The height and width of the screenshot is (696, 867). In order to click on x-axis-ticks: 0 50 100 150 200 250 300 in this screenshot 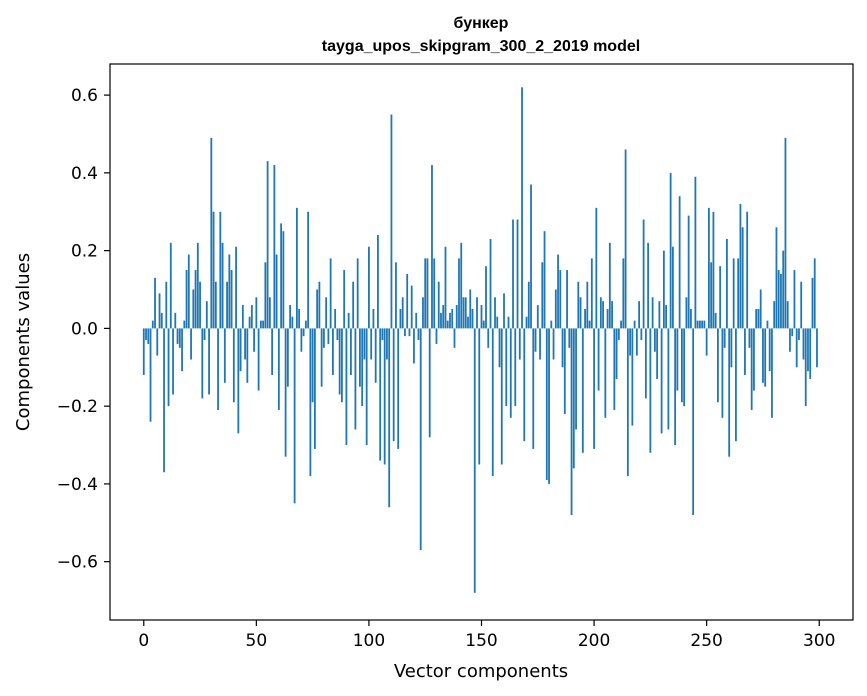, I will do `click(486, 635)`.